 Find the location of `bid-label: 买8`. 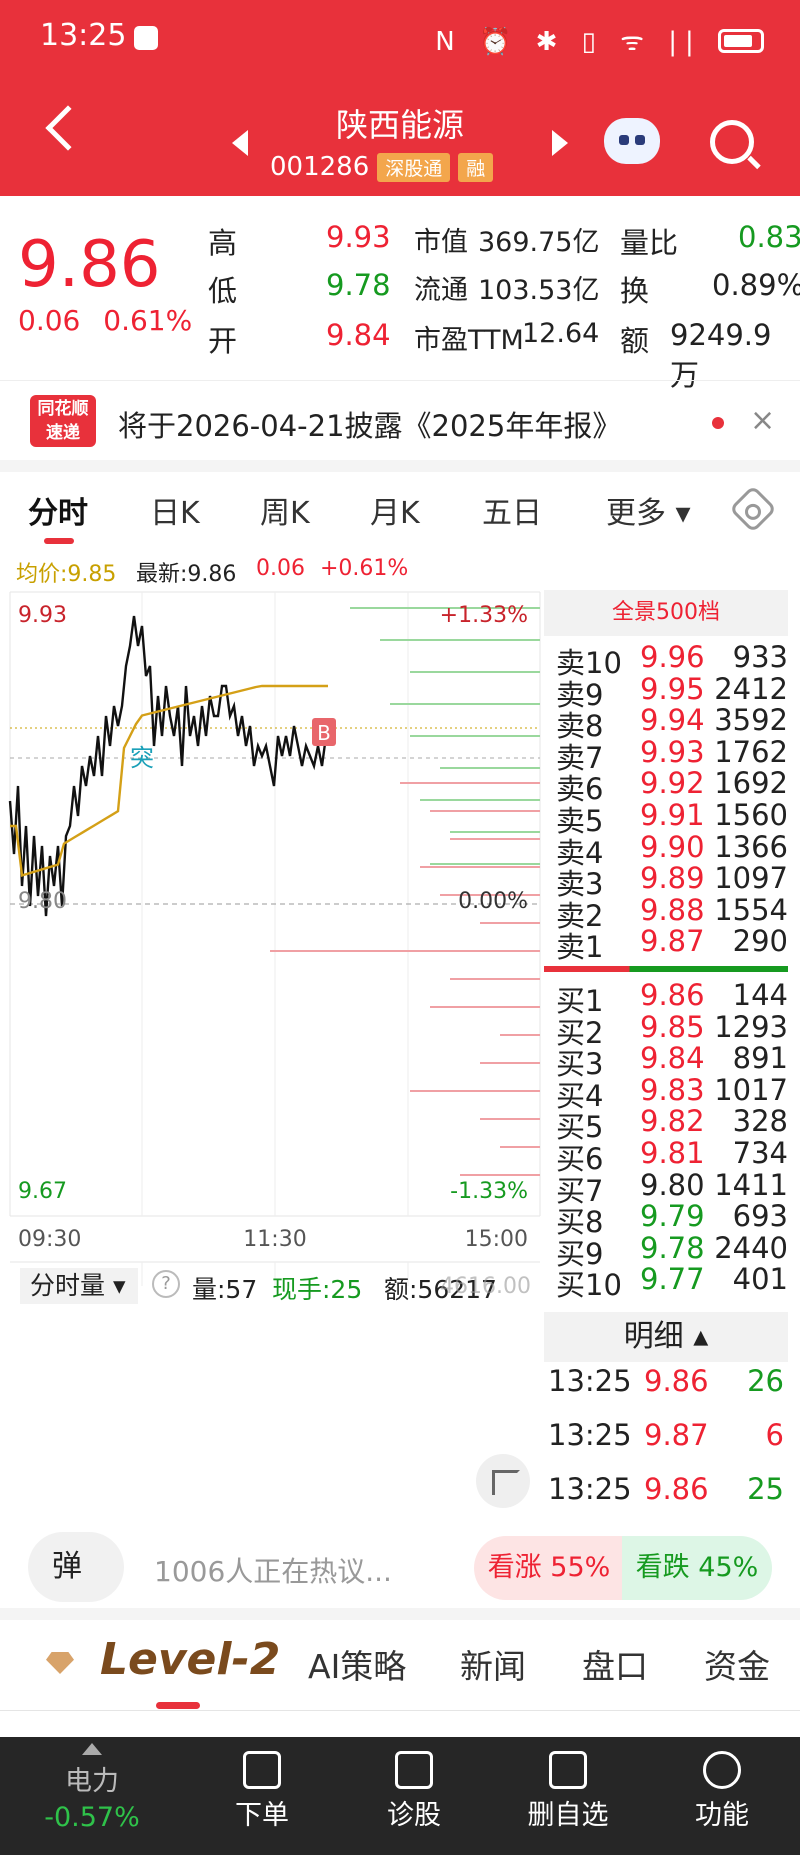

bid-label: 买8 is located at coordinates (580, 1222).